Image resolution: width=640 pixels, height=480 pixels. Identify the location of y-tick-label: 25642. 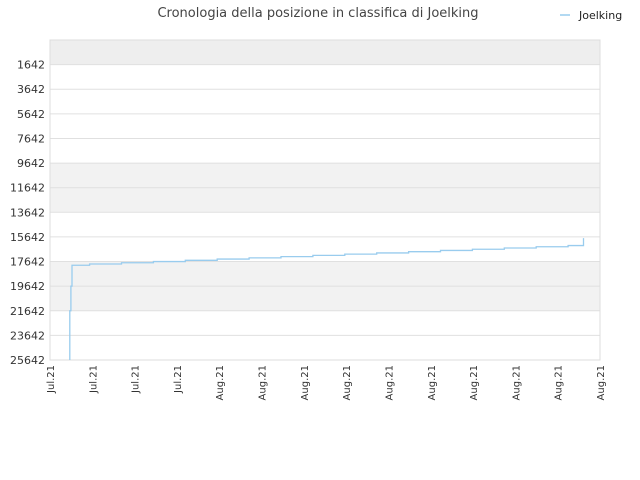
(27, 360).